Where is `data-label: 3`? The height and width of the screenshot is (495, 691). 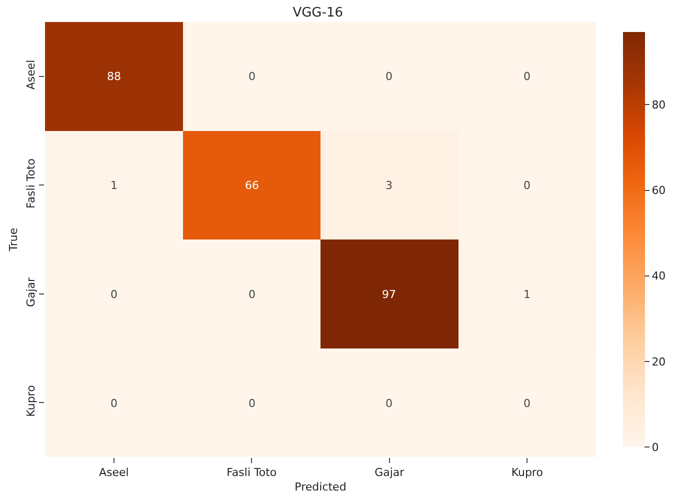
data-label: 3 is located at coordinates (389, 185).